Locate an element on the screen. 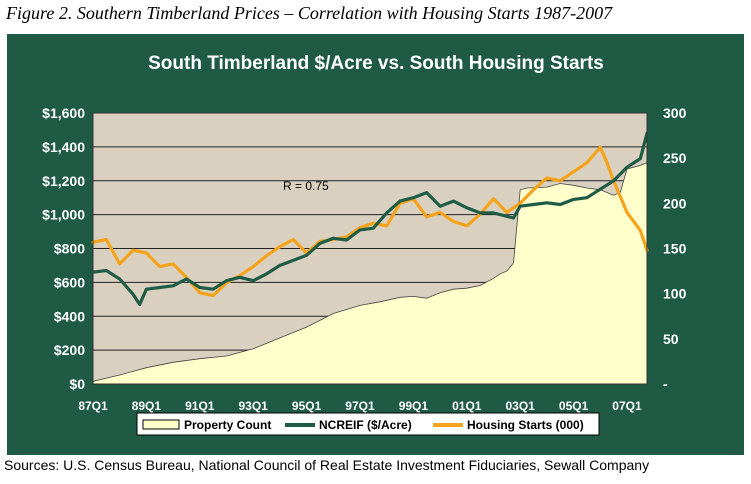 The image size is (751, 484). legend-box is located at coordinates (368, 424).